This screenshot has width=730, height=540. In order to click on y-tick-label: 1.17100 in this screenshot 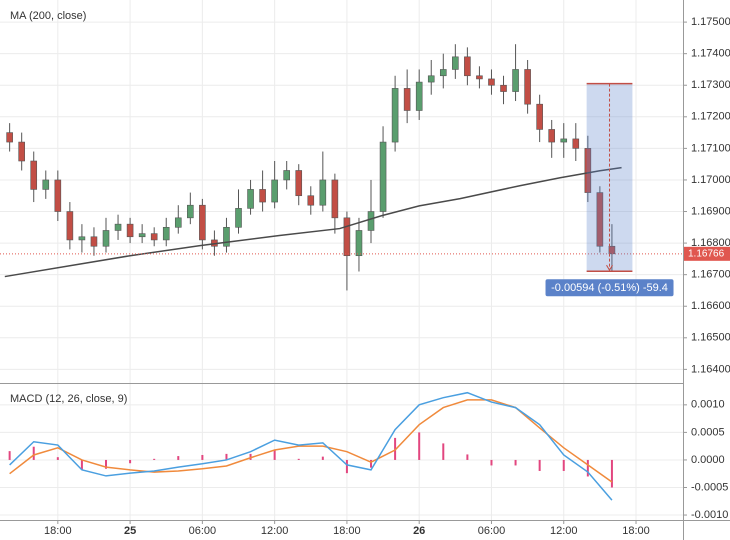, I will do `click(710, 148)`.